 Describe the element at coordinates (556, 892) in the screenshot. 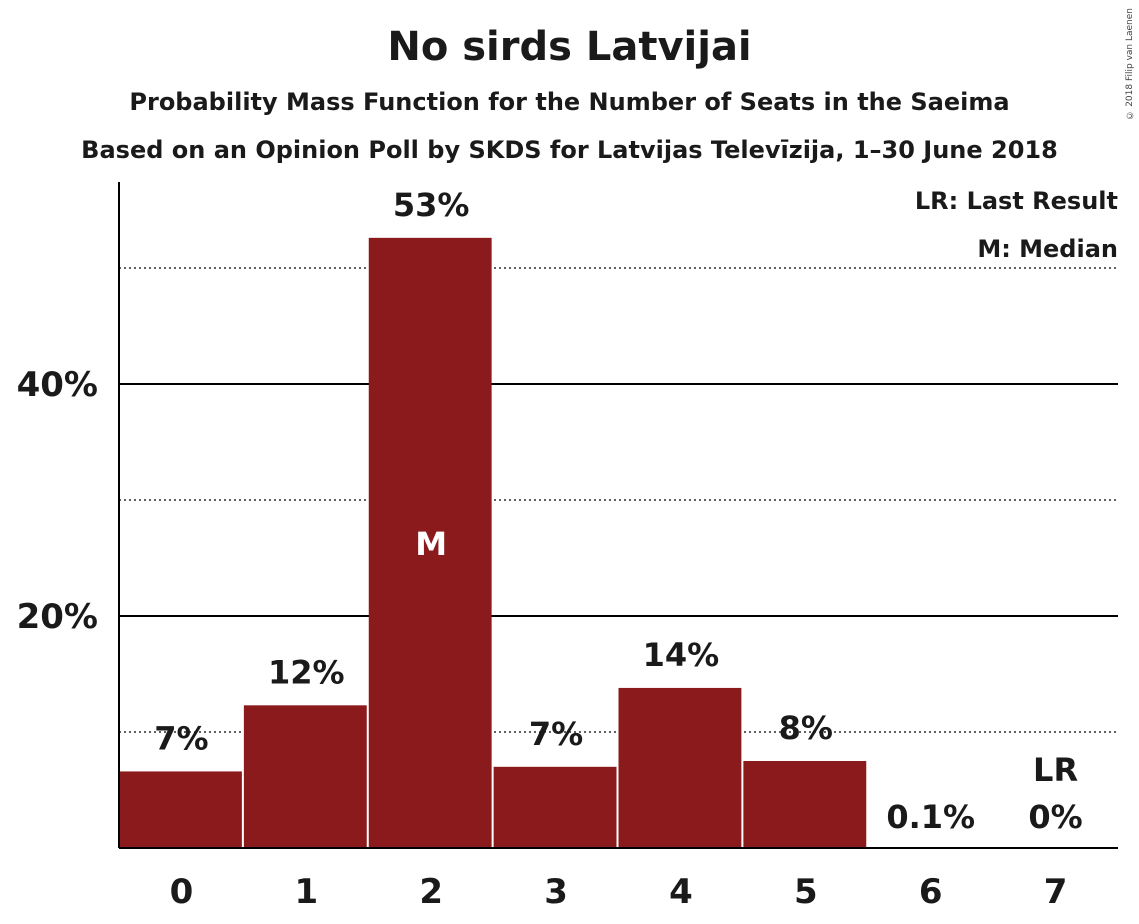

I see `x-tick-label: 3` at that location.